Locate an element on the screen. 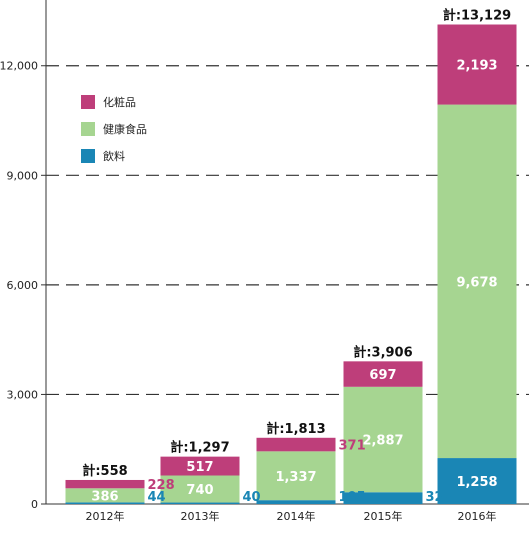 The height and width of the screenshot is (534, 529). x-tick-label: 2012年 is located at coordinates (105, 516).